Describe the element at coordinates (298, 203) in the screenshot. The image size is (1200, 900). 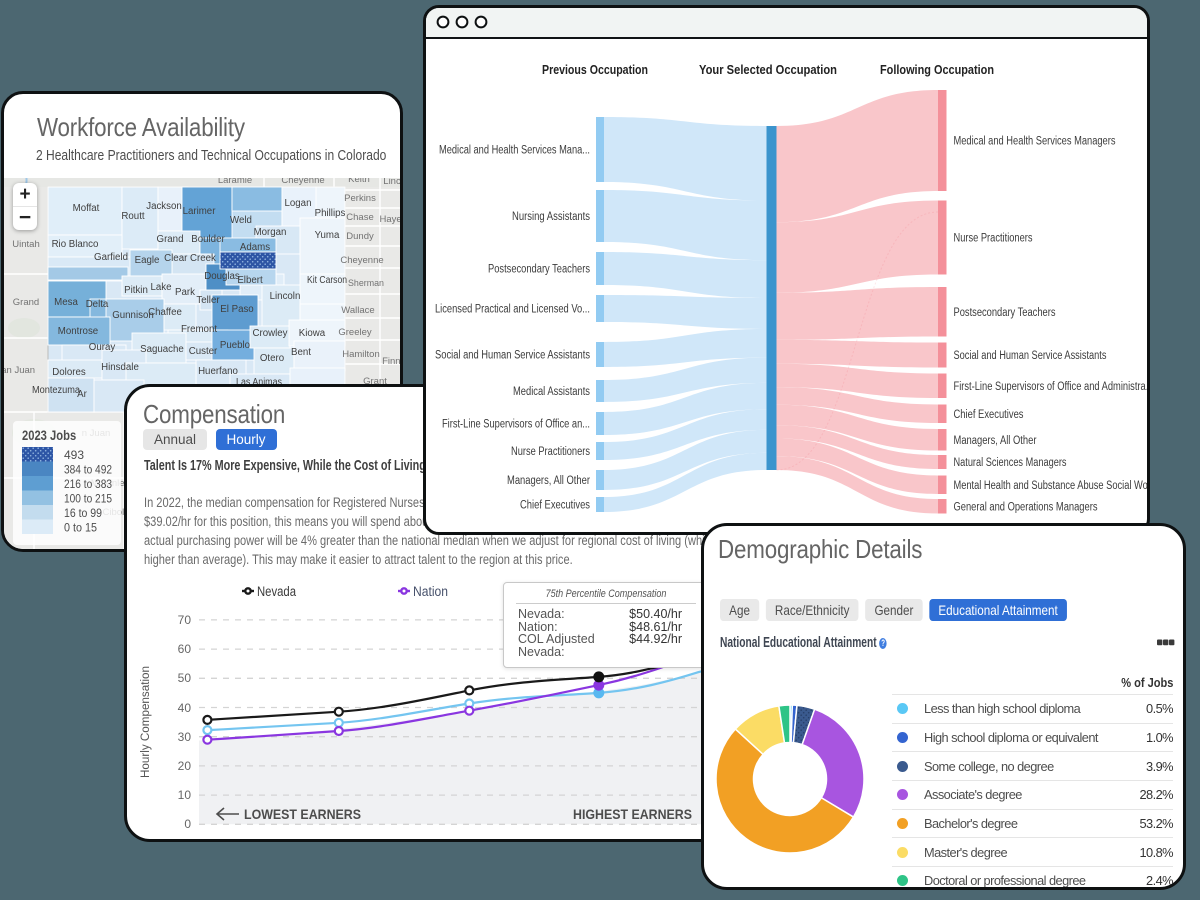
I see `svg-text: Logan` at that location.